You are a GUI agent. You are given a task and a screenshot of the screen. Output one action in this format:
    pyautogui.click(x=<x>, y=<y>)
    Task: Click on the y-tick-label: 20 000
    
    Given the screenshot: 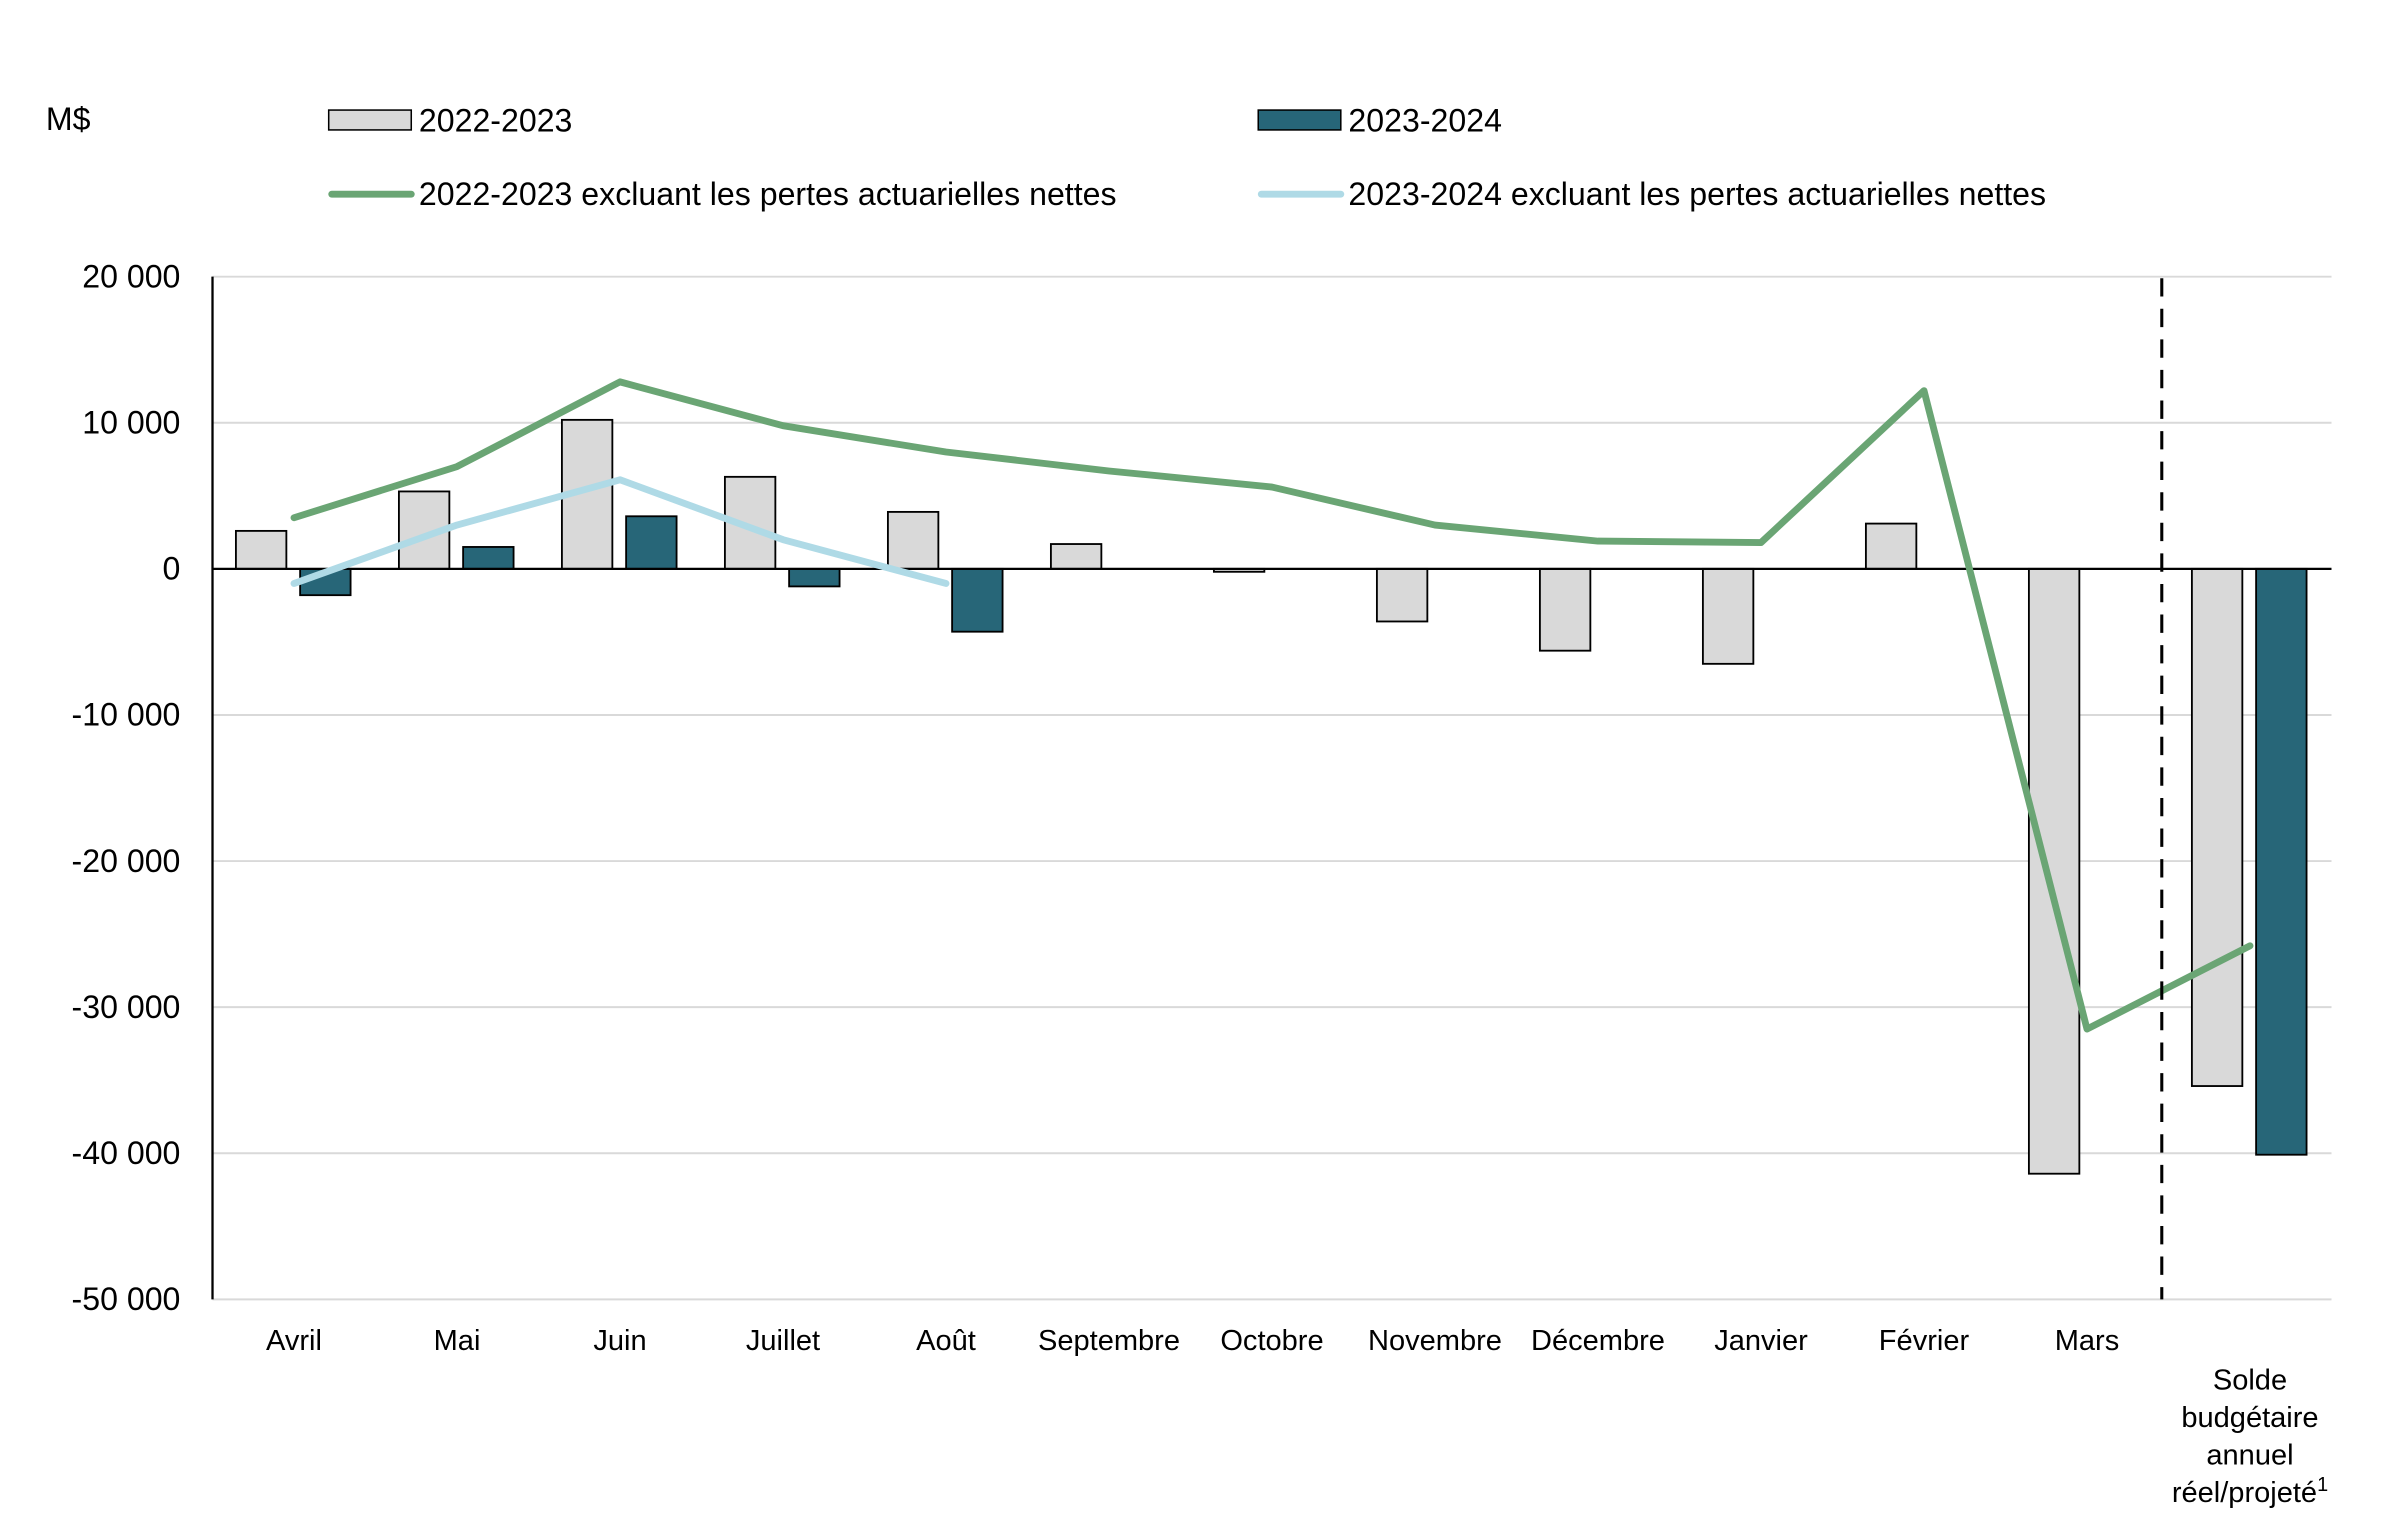 What is the action you would take?
    pyautogui.click(x=131, y=276)
    